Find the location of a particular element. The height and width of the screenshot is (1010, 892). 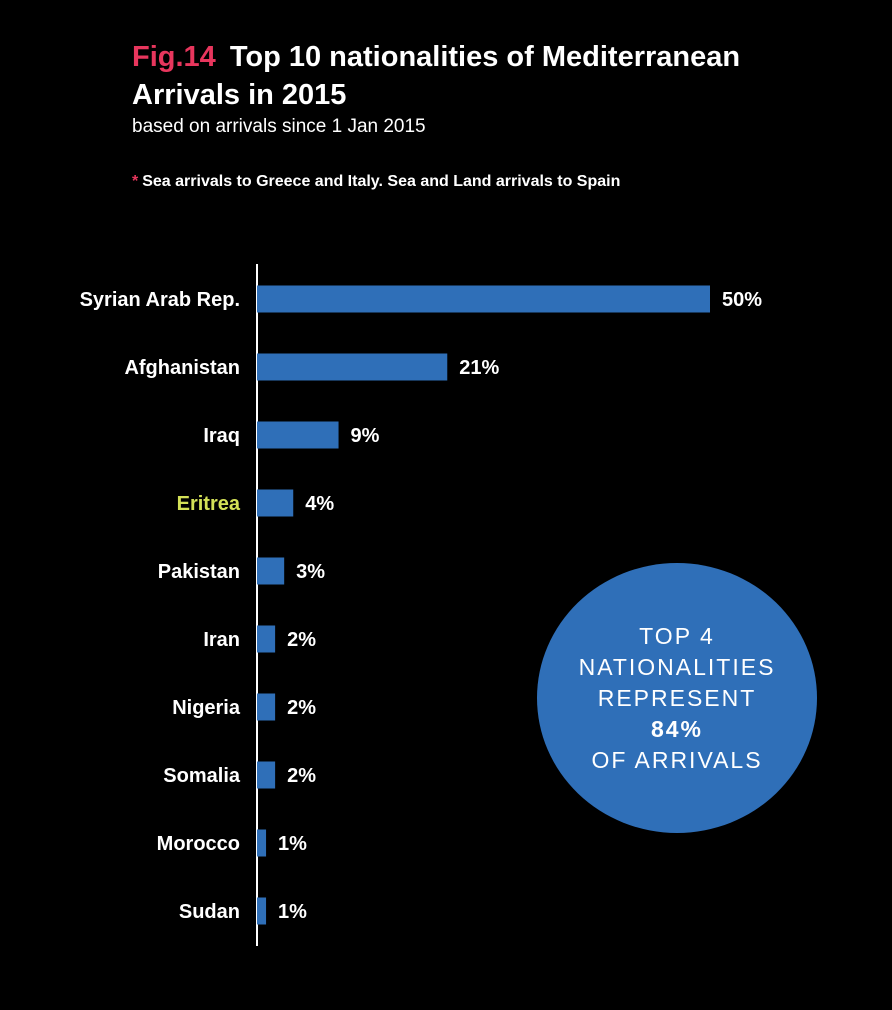

category-label: Afghanistan is located at coordinates (182, 368).